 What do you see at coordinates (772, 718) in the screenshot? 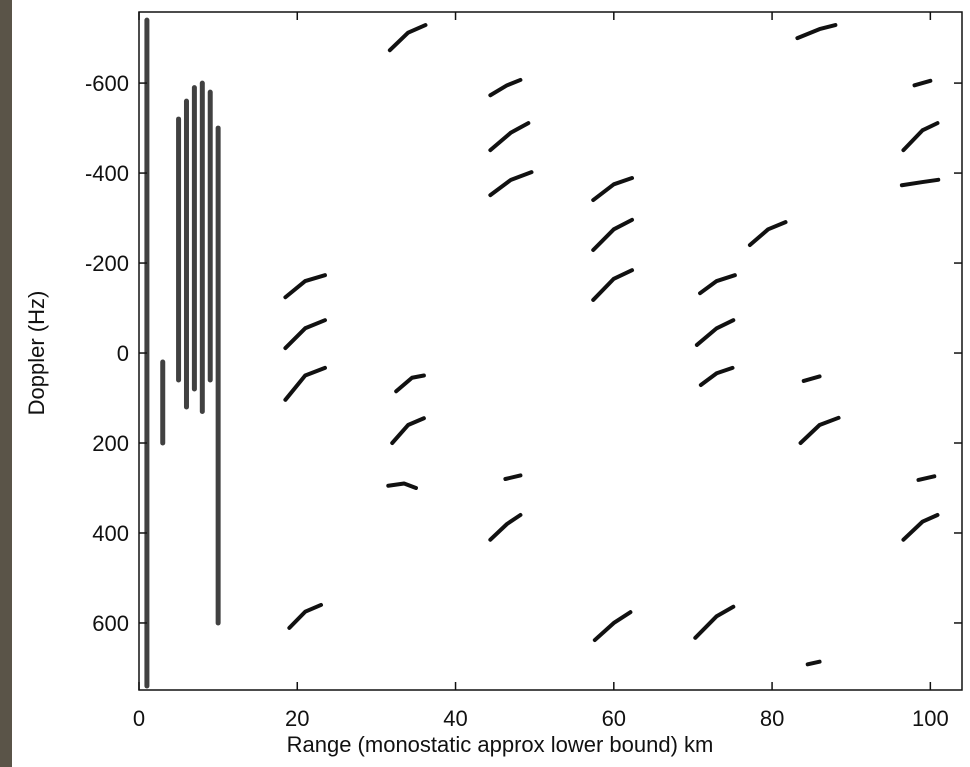
I see `x-tick-label: 80` at bounding box center [772, 718].